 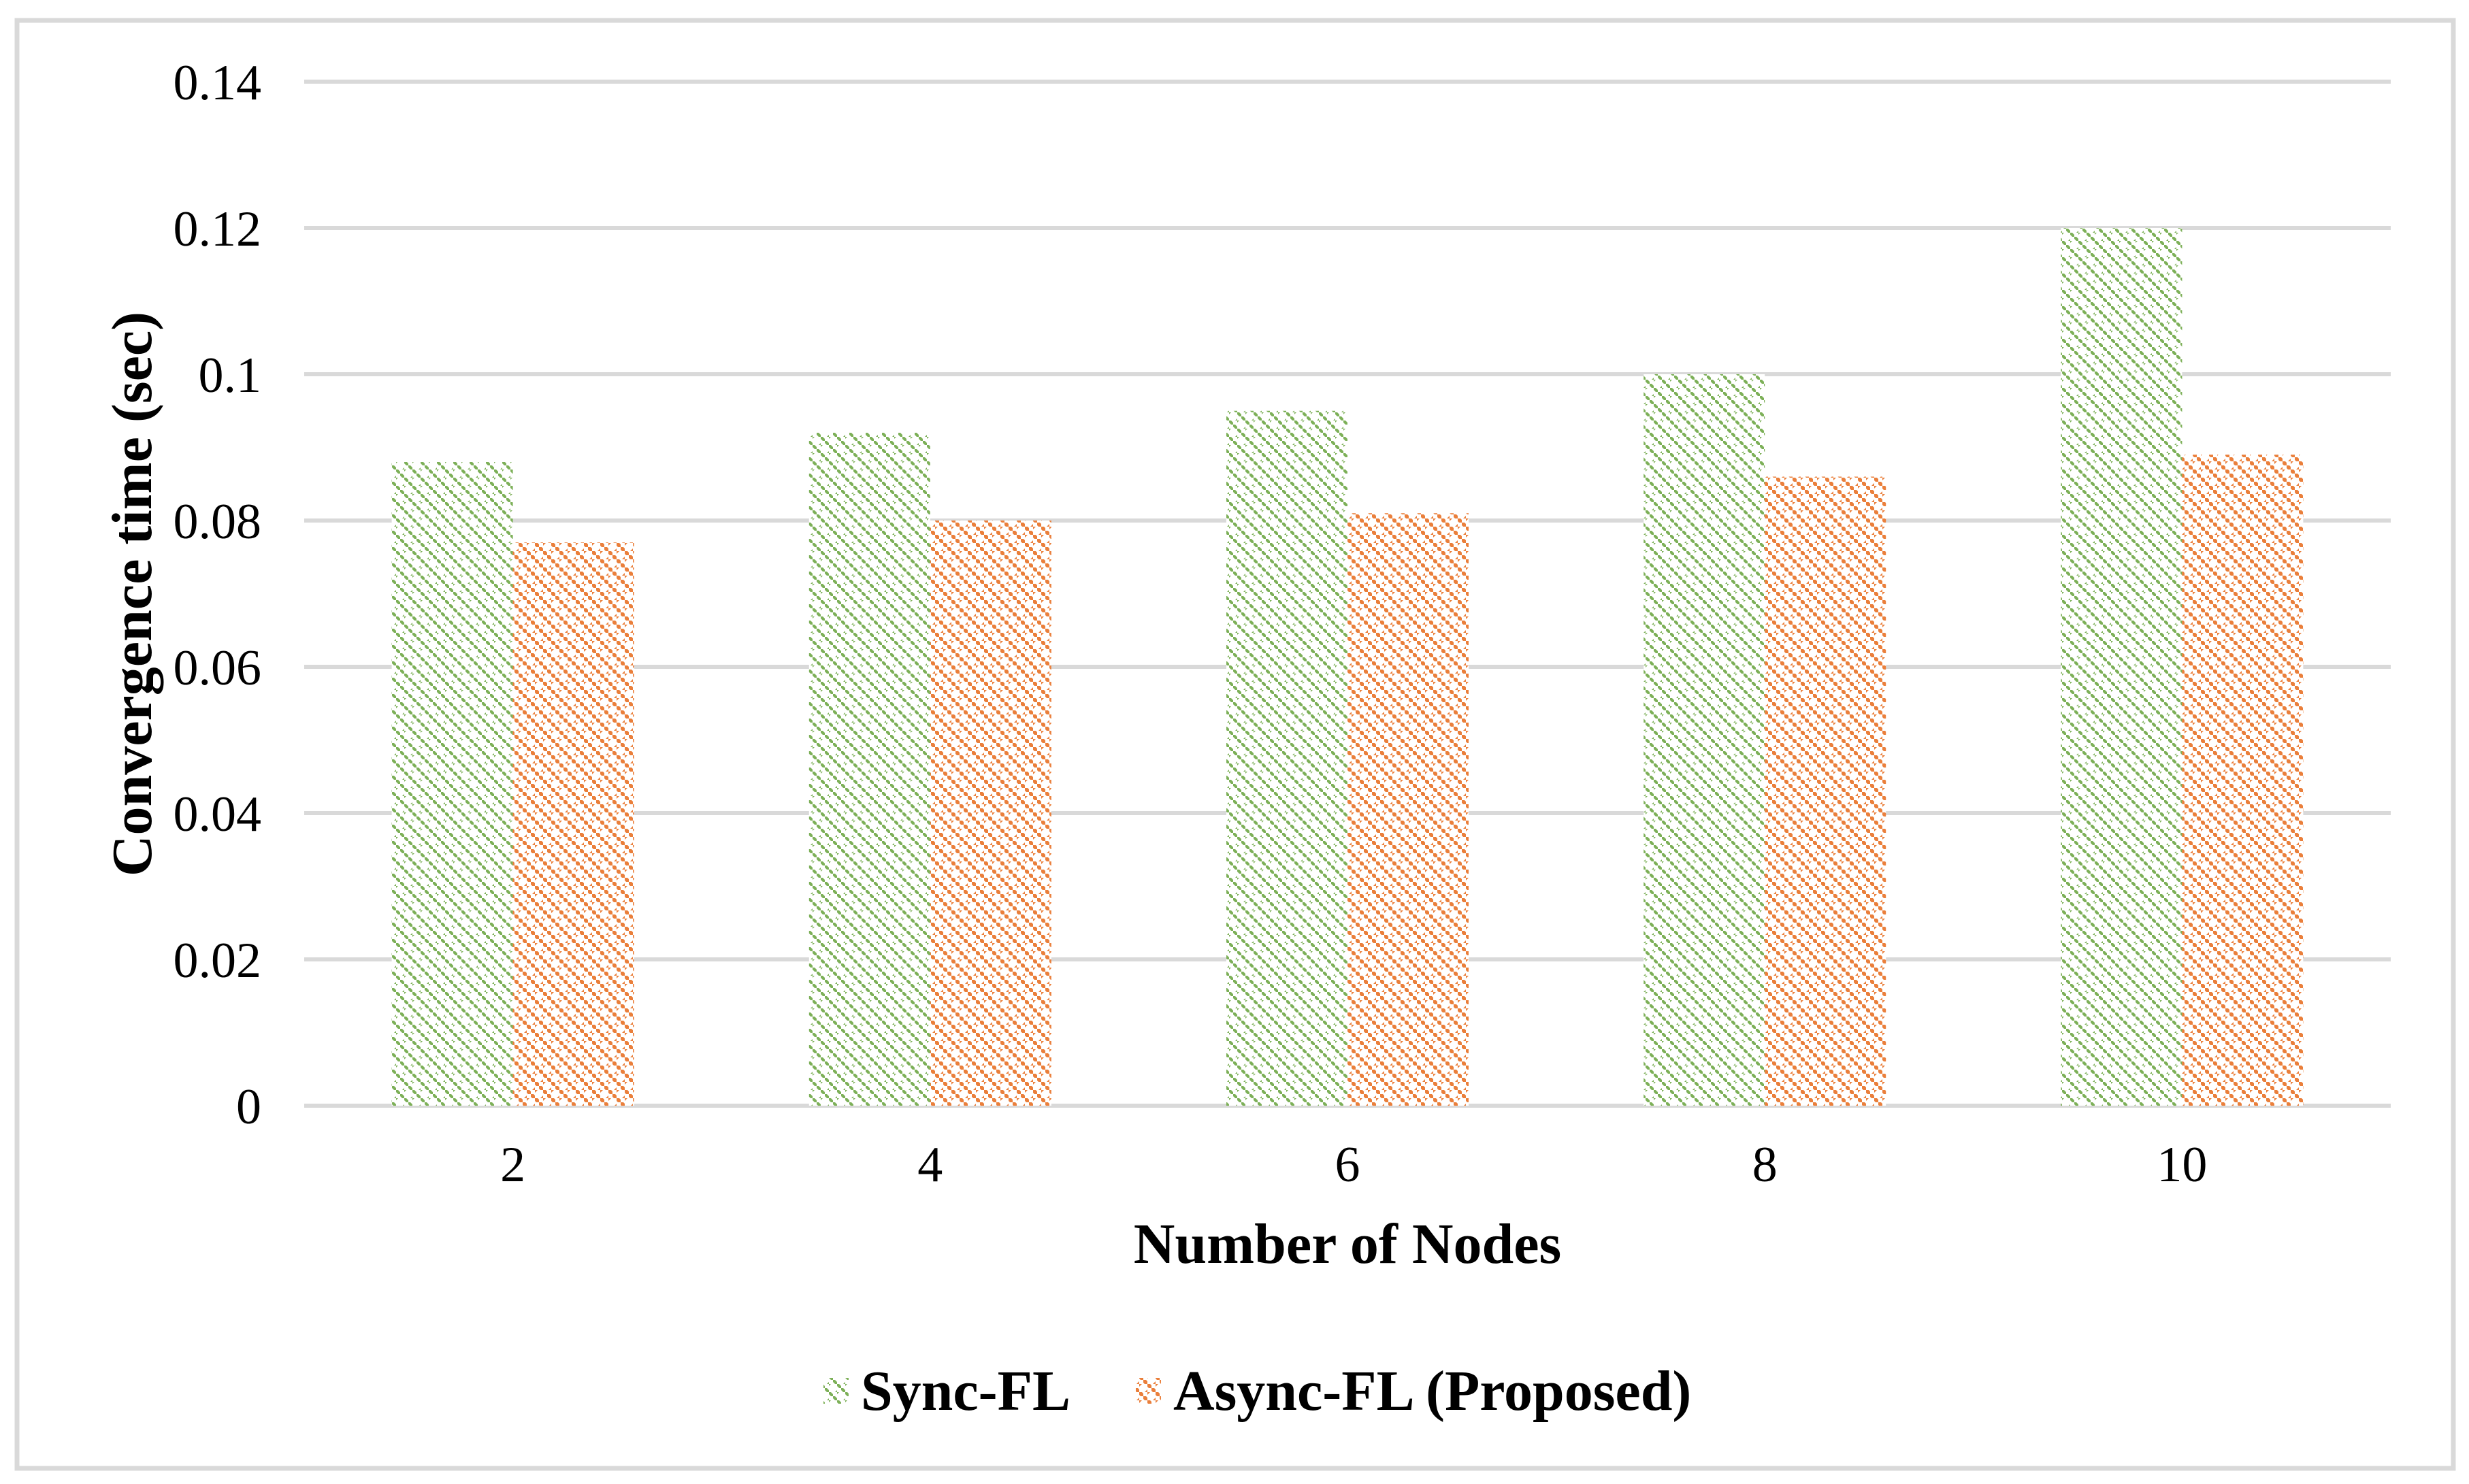 What do you see at coordinates (930, 1165) in the screenshot?
I see `x-tick-label-4: 4` at bounding box center [930, 1165].